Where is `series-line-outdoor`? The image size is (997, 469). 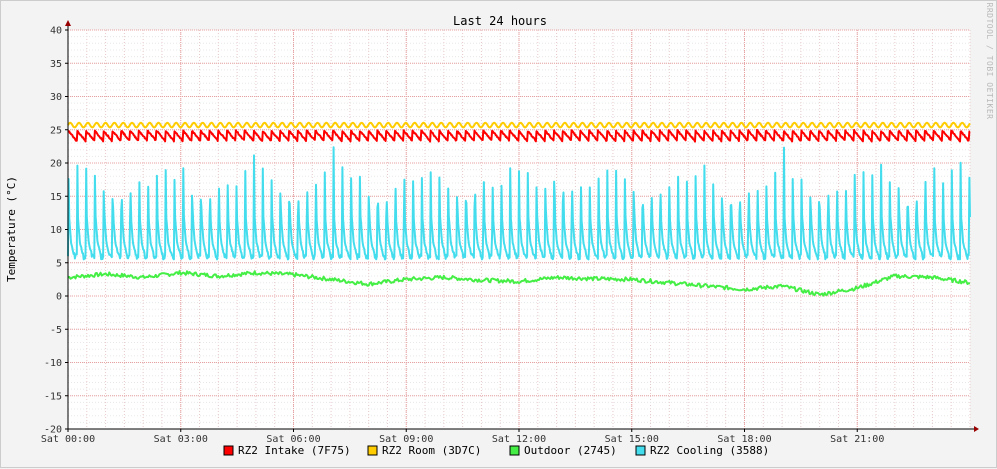 series-line-outdoor is located at coordinates (519, 283).